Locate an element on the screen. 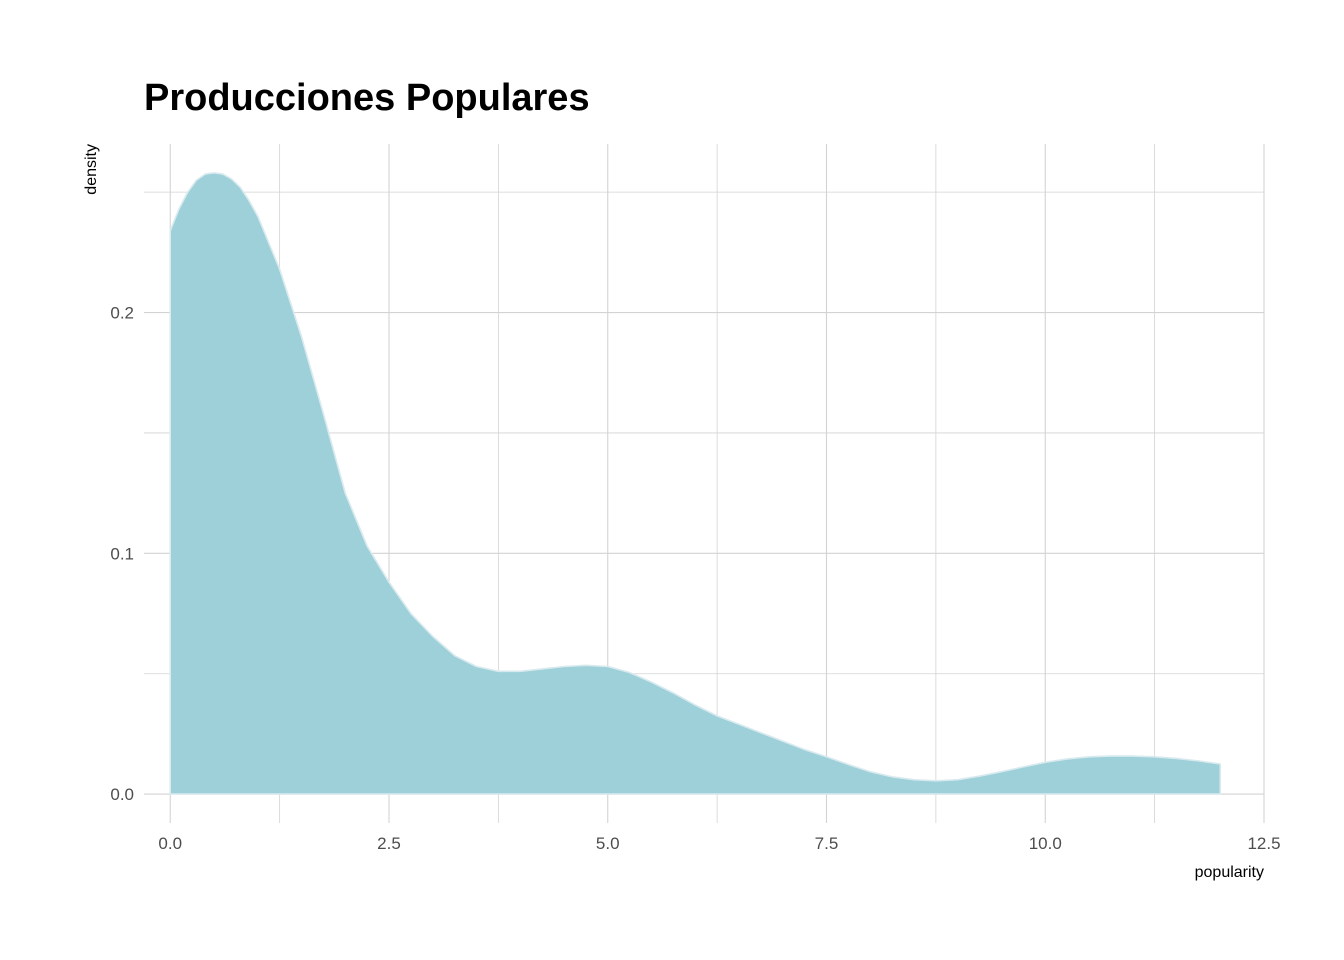  y-tick-label: 0.1 is located at coordinates (122, 553).